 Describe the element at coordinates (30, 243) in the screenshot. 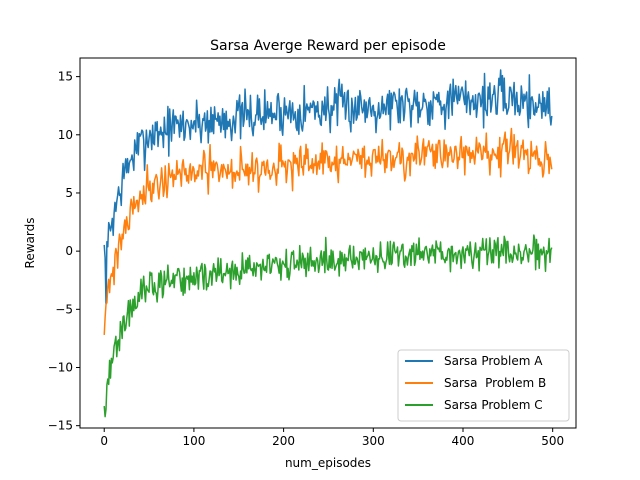

I see `y-axis-label: Rewards` at that location.